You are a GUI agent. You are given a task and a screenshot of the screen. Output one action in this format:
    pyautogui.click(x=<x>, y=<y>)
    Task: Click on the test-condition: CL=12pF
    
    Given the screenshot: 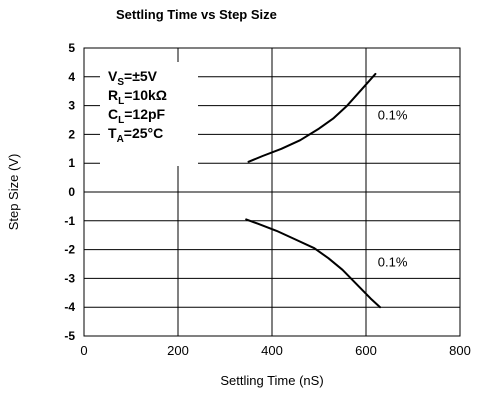 What is the action you would take?
    pyautogui.click(x=137, y=116)
    